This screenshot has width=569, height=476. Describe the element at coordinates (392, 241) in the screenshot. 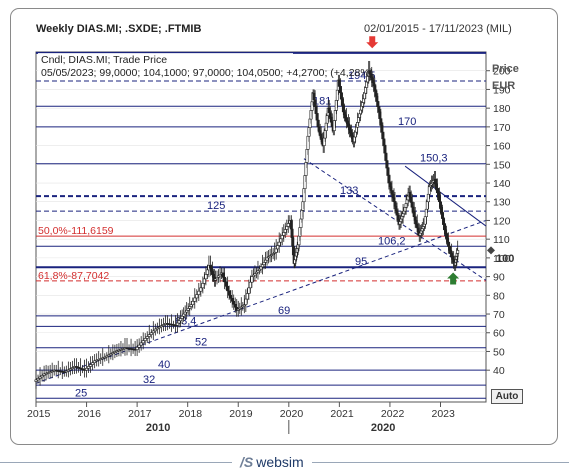

I see `level-label: 106,2` at that location.